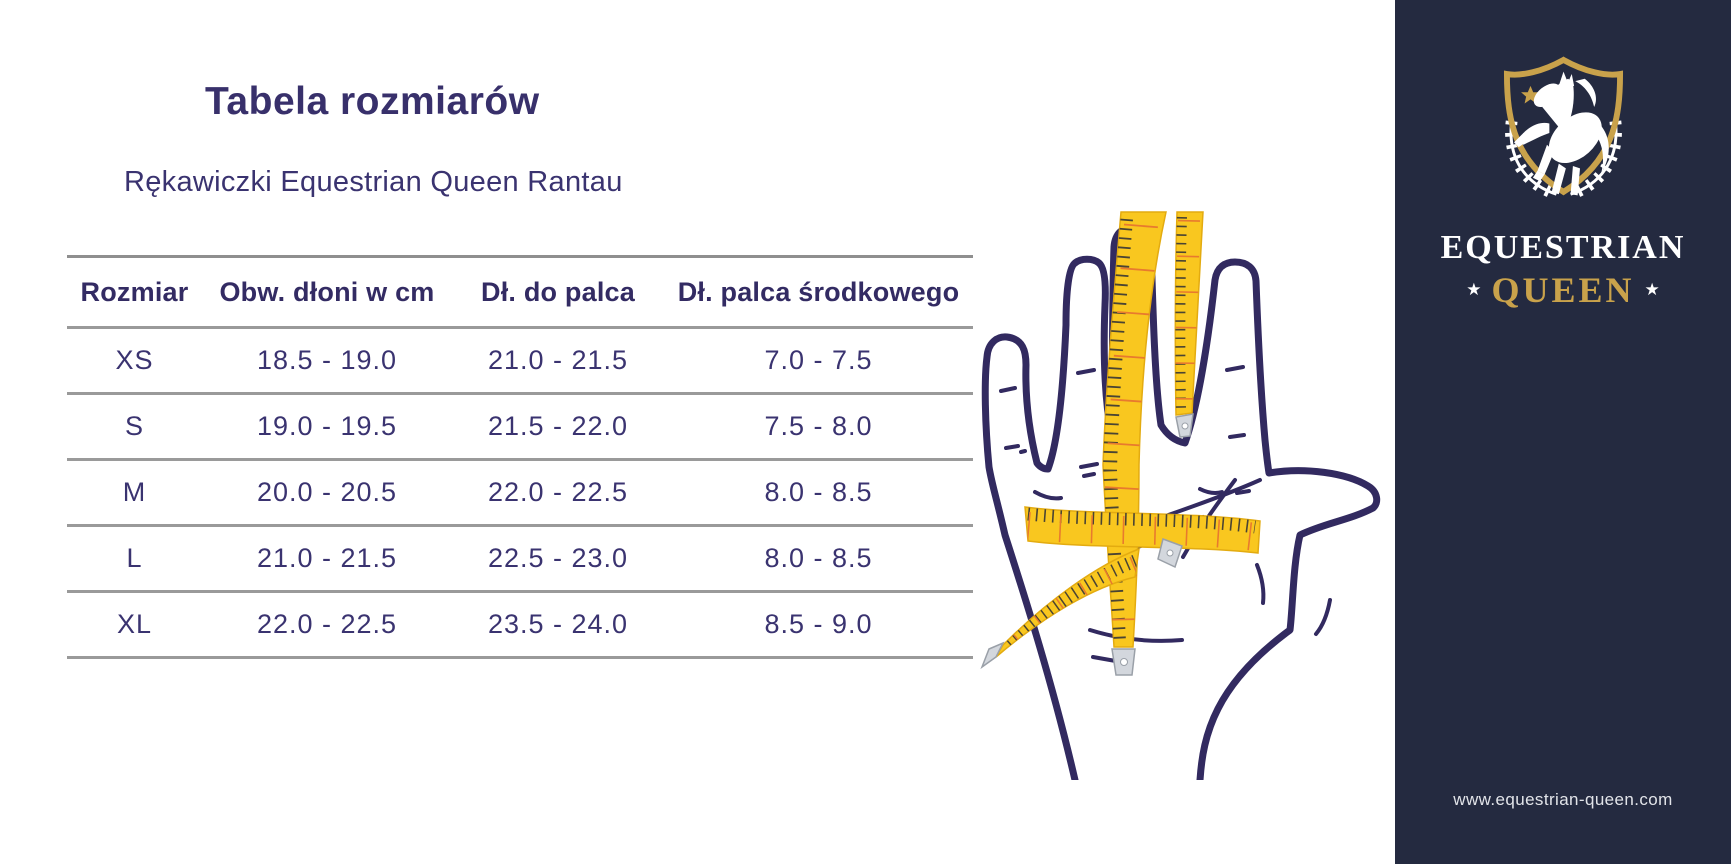  What do you see at coordinates (1189, 324) in the screenshot?
I see `measuring-tape-vertical-short` at bounding box center [1189, 324].